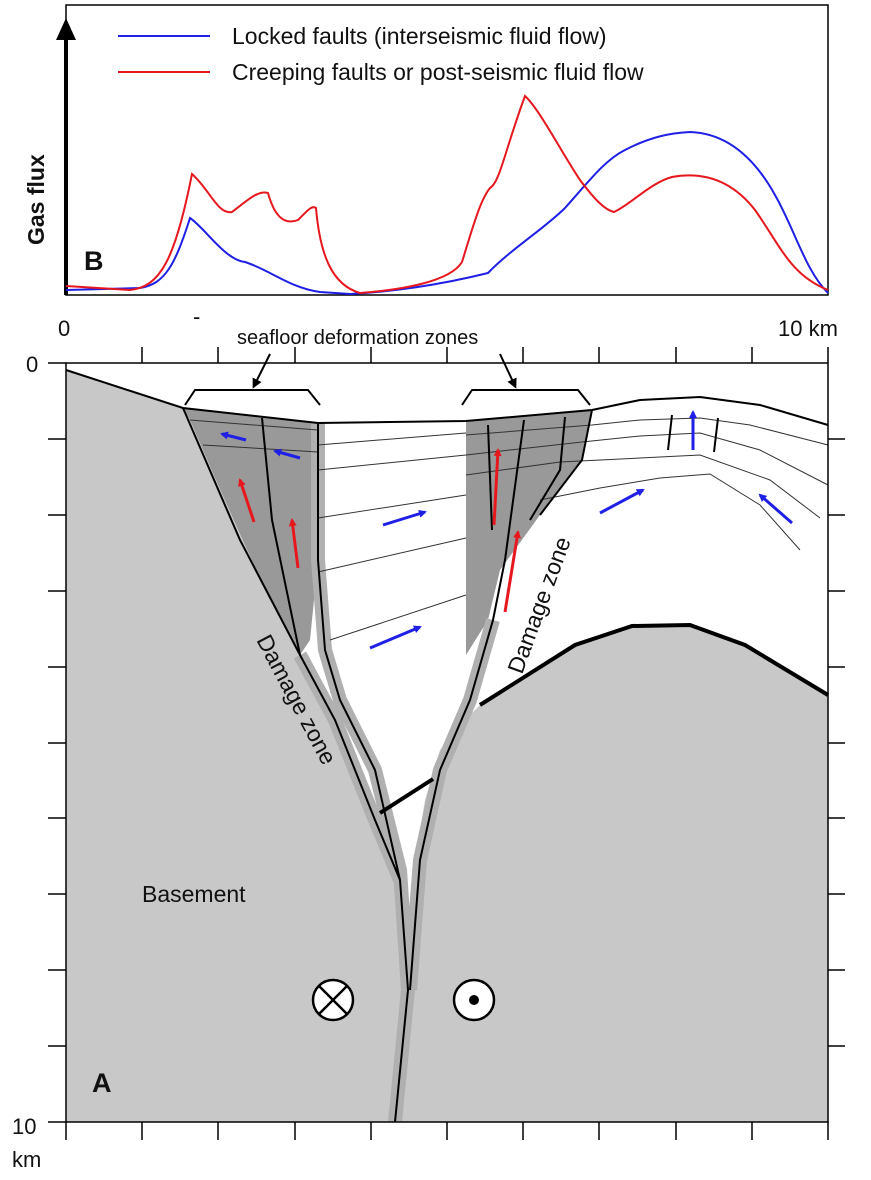 This screenshot has height=1180, width=871. Describe the element at coordinates (66, 29) in the screenshot. I see `gas-flux-axis-arrowhead` at that location.